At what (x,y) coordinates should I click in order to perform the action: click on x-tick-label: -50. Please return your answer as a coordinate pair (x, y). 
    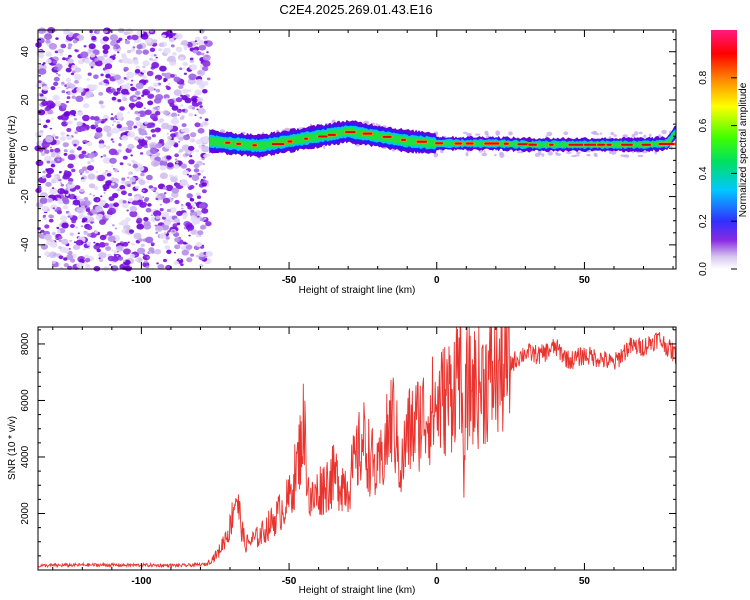
    Looking at the image, I should click on (289, 581).